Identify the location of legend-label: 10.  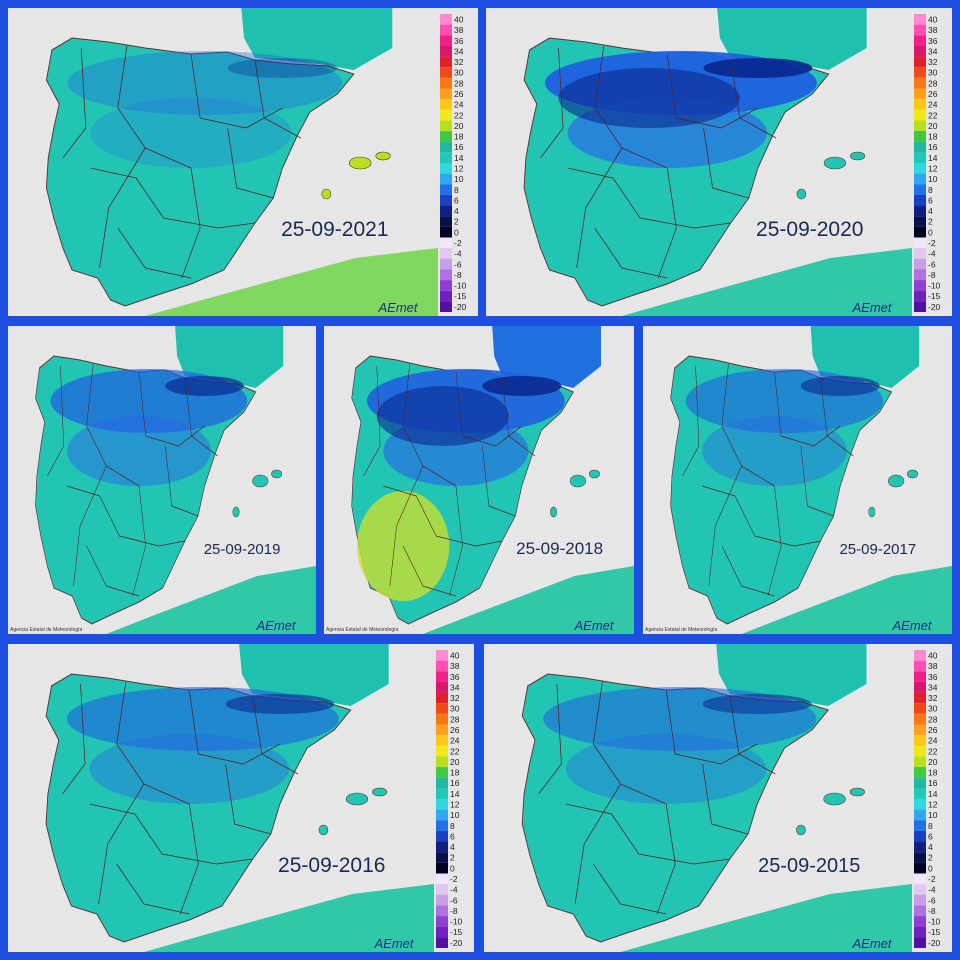
(933, 179).